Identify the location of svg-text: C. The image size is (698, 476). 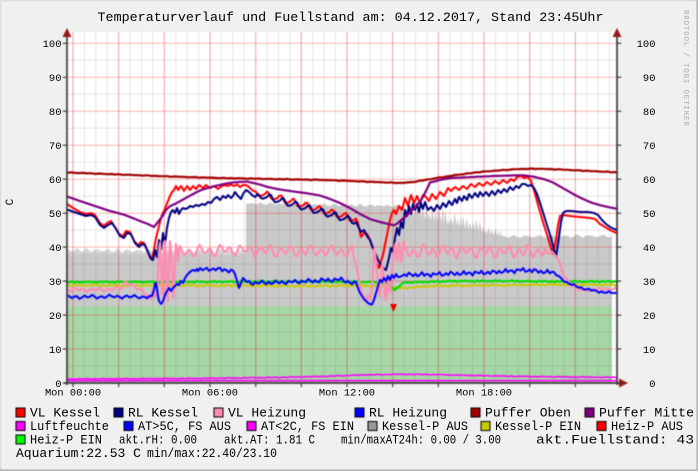
(11, 201).